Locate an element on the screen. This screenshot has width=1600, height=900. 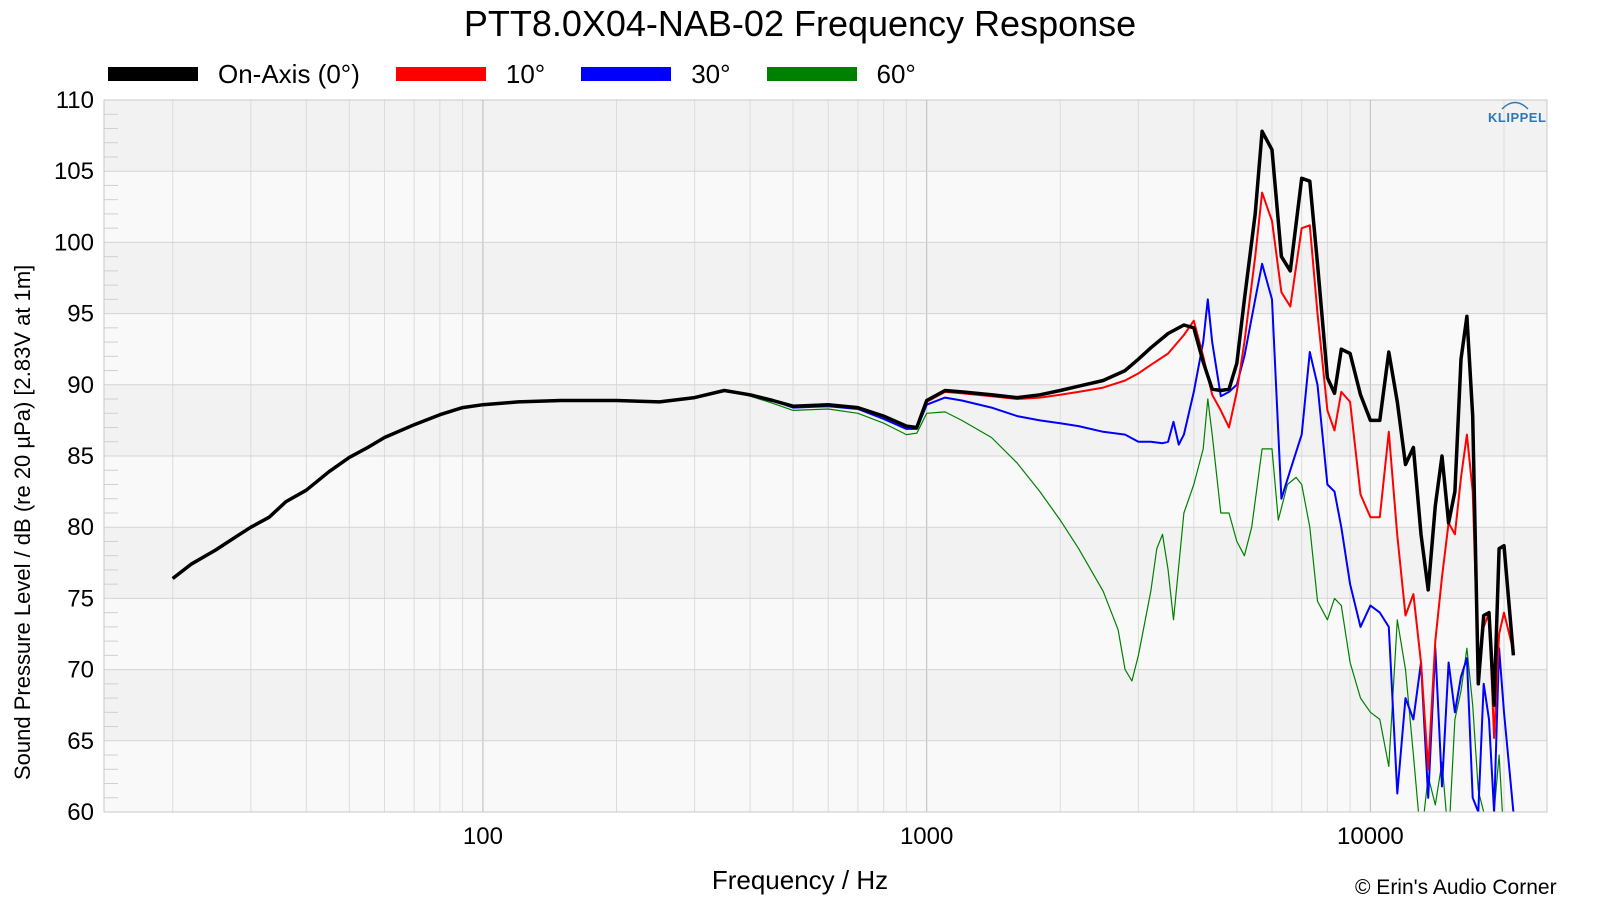
legend: On-Axis (0°) 10° 30° 60° is located at coordinates (530, 74).